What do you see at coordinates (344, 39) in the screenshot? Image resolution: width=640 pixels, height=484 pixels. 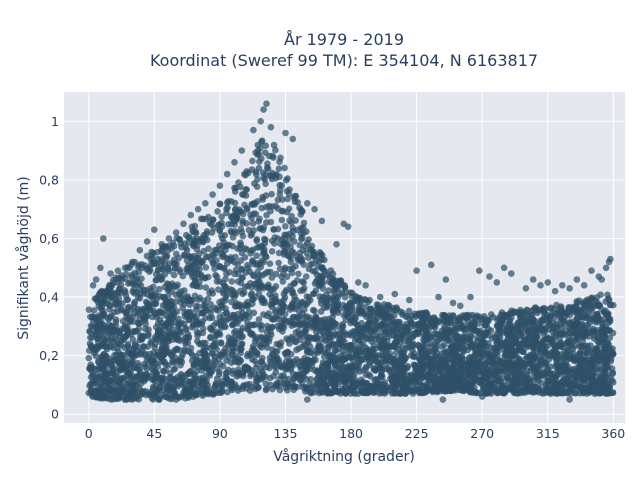 I see `chart-title-line-1: År 1979 - 2019` at bounding box center [344, 39].